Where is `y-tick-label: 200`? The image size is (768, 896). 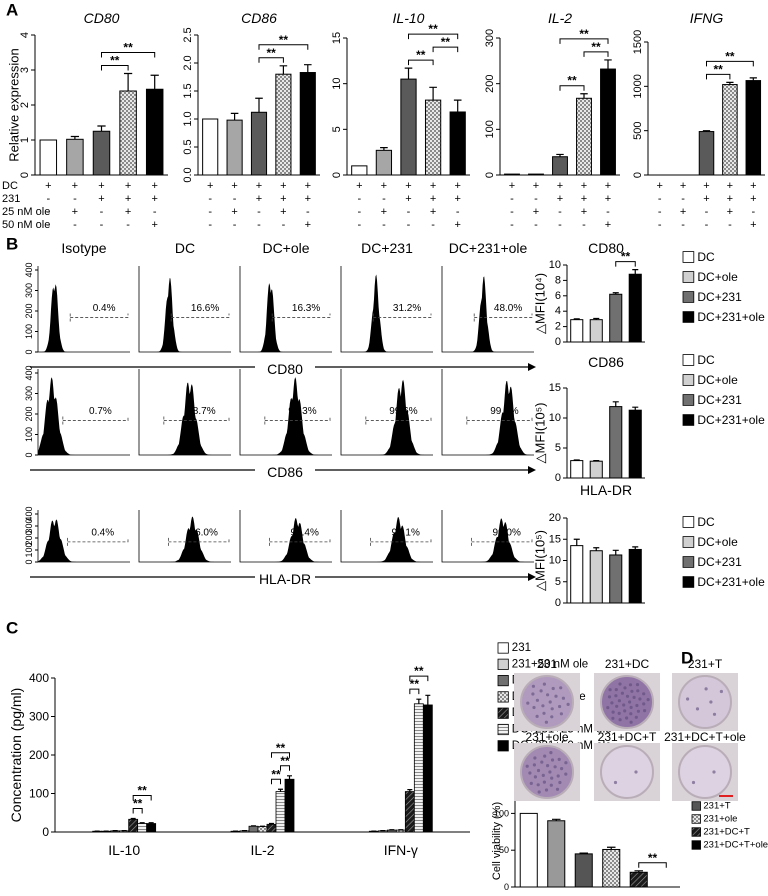 y-tick-label: 200 is located at coordinates (29, 537).